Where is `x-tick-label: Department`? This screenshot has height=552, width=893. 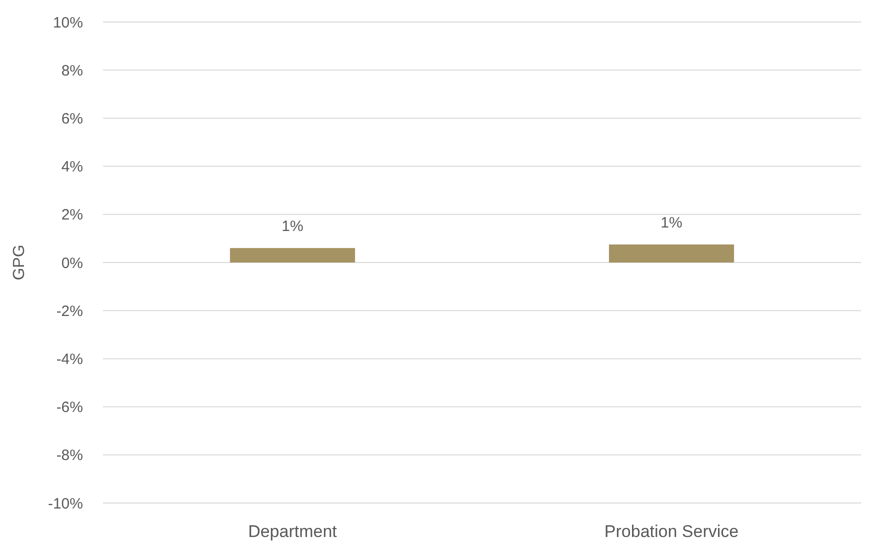 x-tick-label: Department is located at coordinates (293, 531).